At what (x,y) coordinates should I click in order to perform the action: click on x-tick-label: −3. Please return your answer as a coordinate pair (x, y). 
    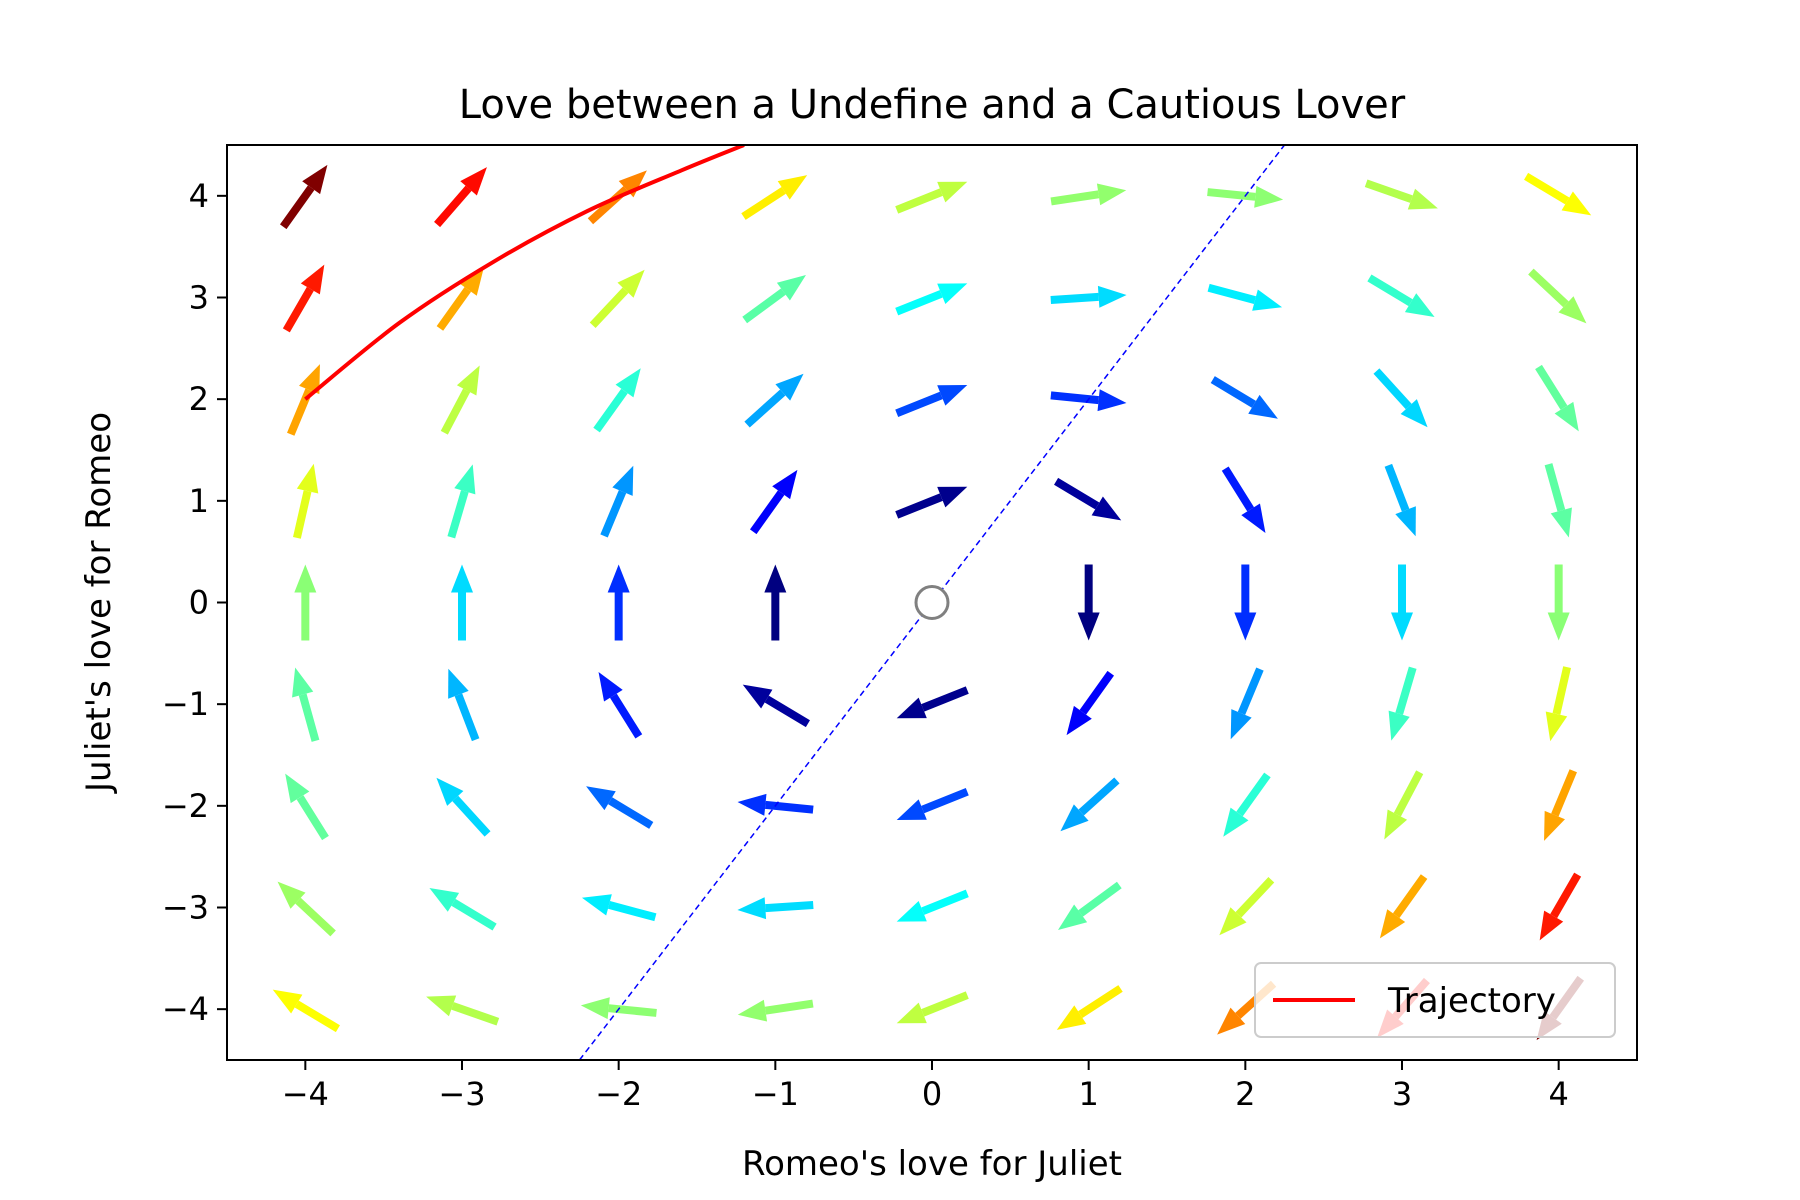
    Looking at the image, I should click on (461, 1094).